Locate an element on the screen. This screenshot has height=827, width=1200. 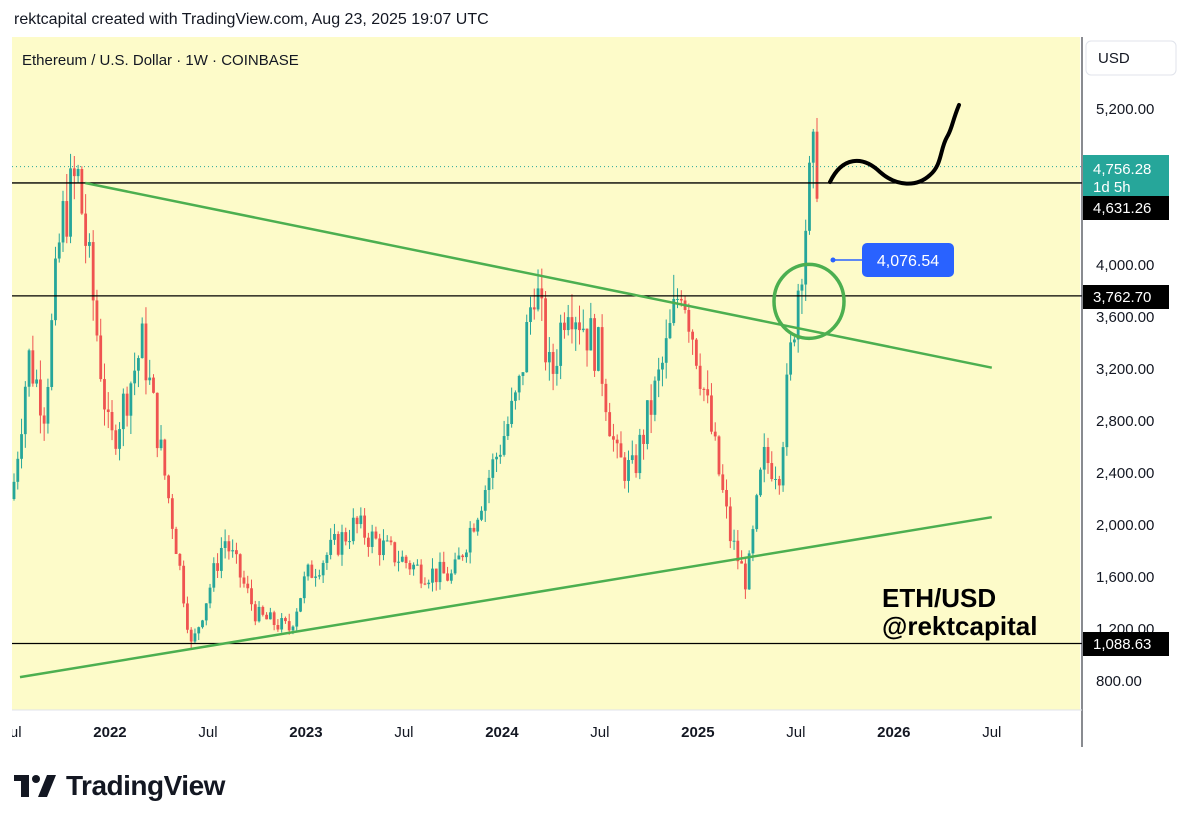
highlight-circle is located at coordinates (809, 301).